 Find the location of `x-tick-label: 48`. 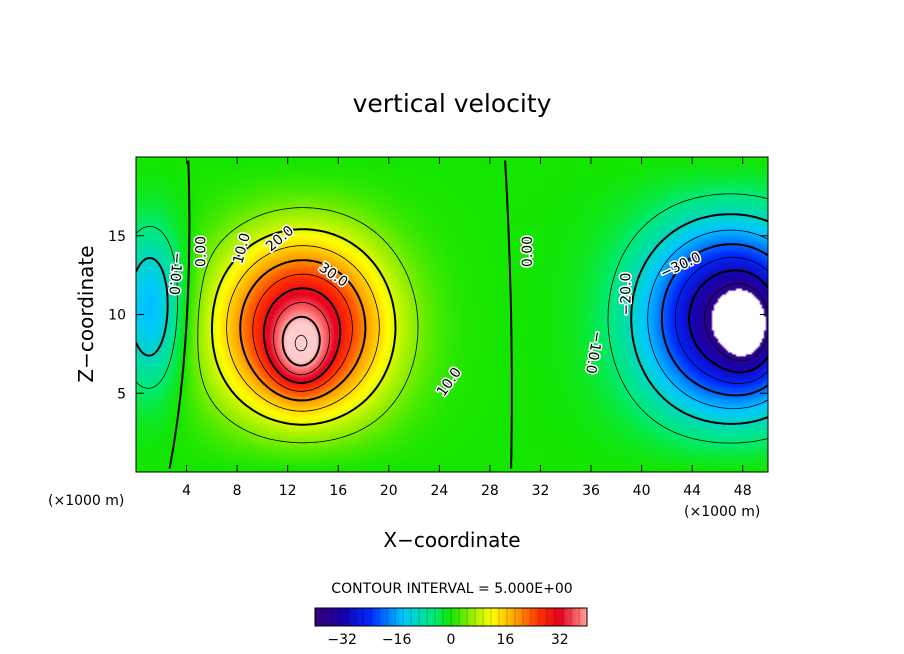

x-tick-label: 48 is located at coordinates (743, 491).